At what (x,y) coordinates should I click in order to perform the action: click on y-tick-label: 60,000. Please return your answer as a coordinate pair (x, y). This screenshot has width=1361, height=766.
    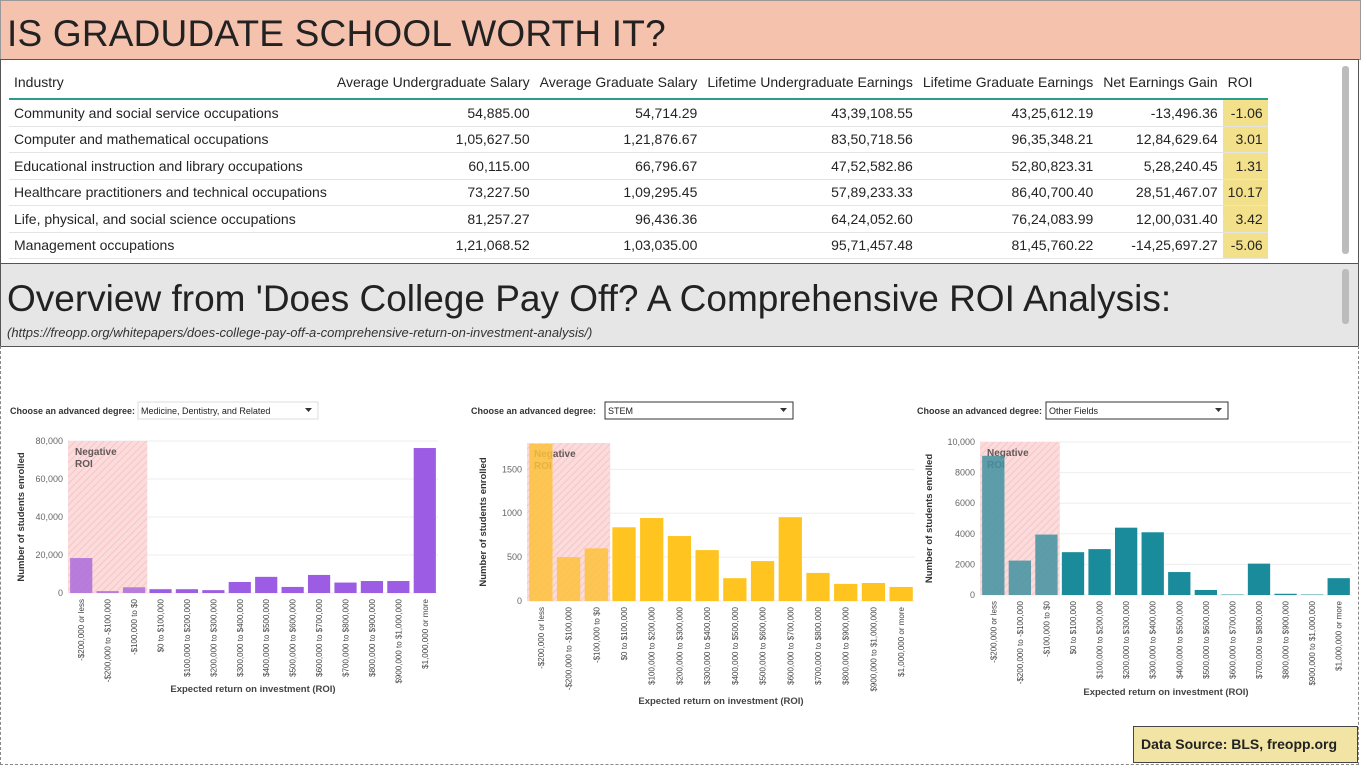
    Looking at the image, I should click on (49, 479).